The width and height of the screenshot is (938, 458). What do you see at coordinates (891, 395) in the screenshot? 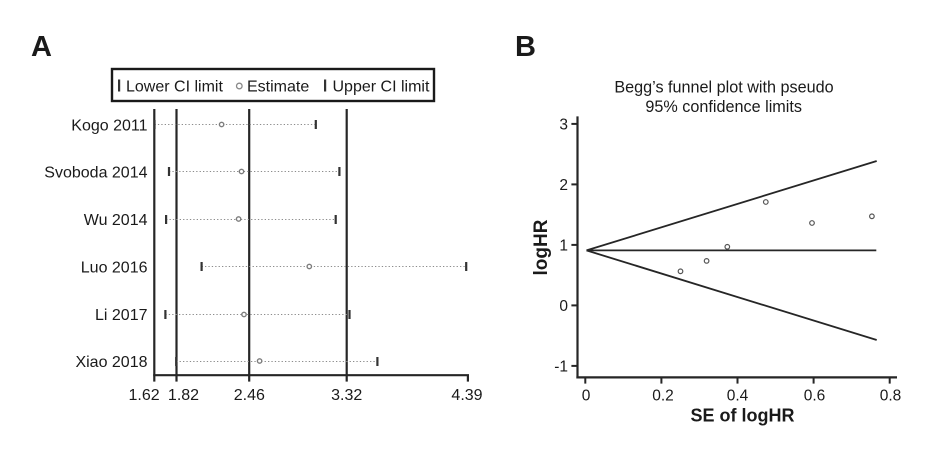
I see `svg-text: 0.8` at bounding box center [891, 395].